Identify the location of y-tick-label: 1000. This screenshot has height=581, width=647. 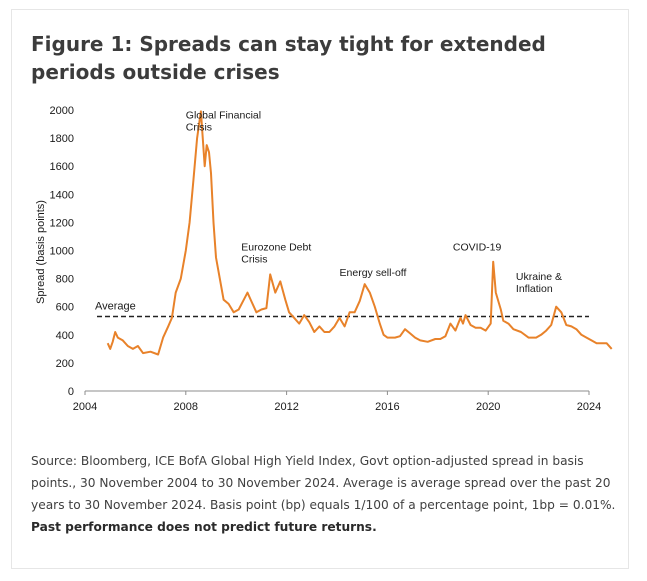
(62, 252).